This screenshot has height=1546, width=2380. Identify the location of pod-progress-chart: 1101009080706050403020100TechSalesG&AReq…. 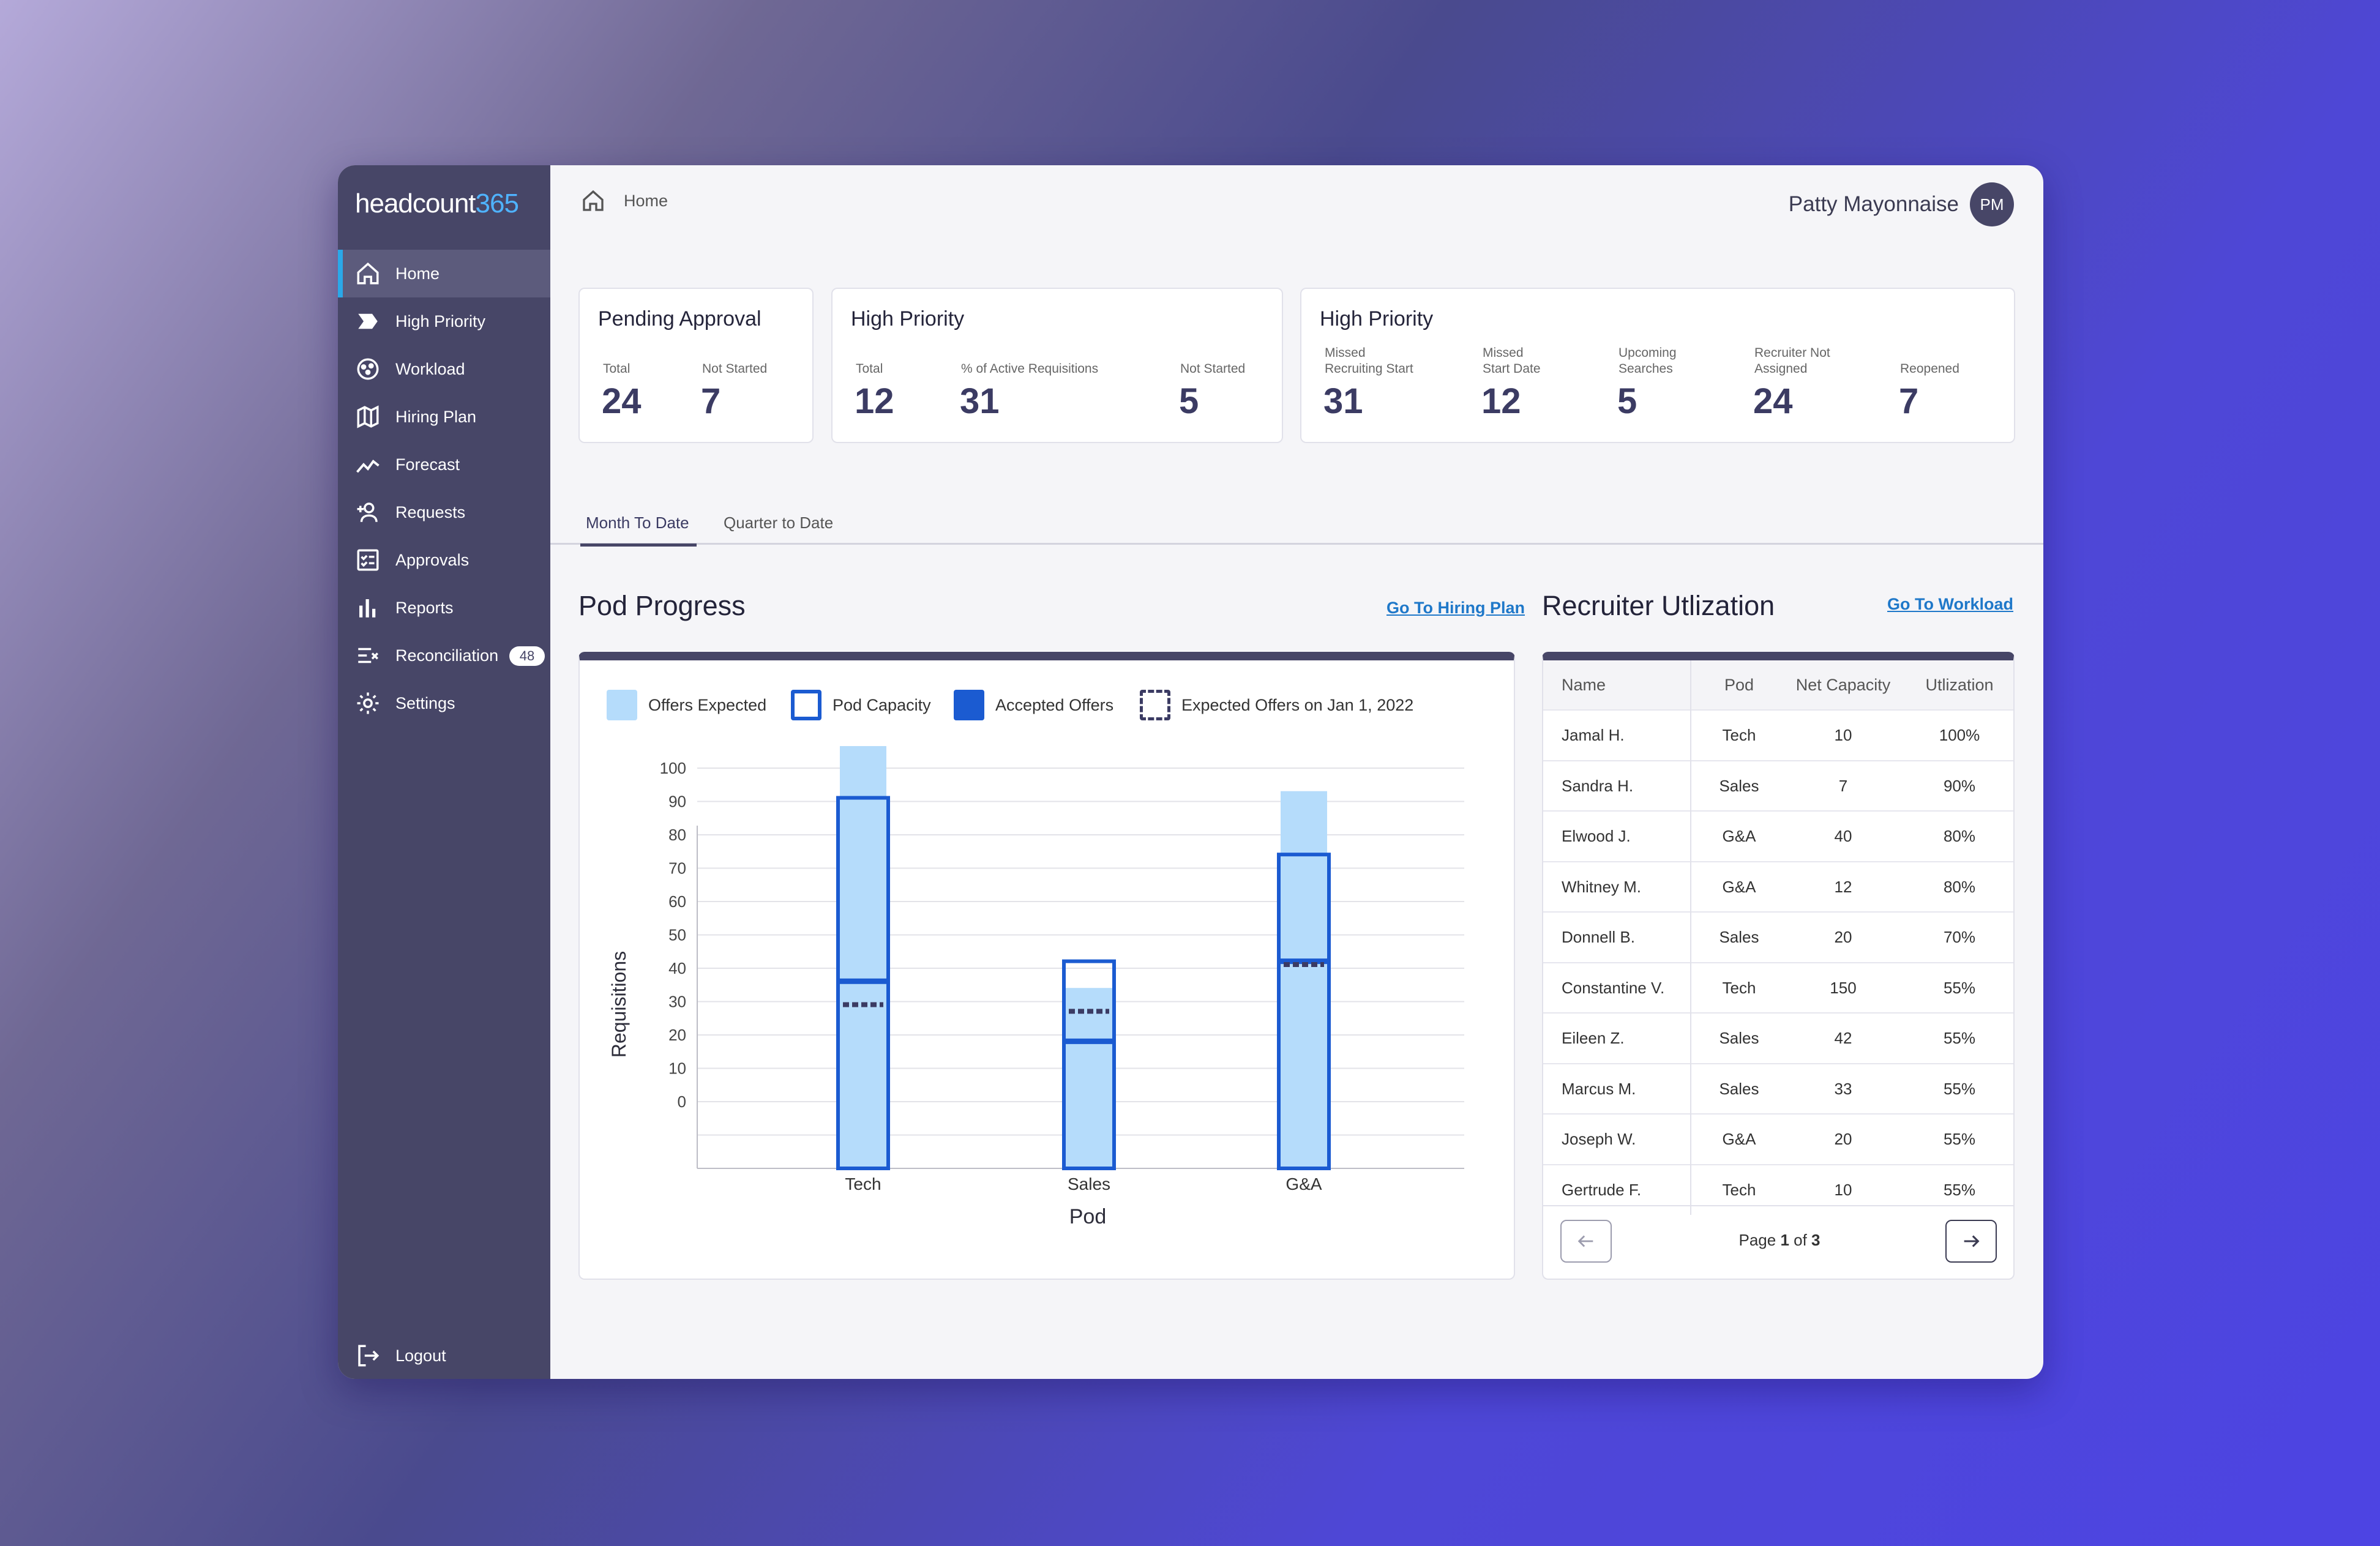
(1036, 987).